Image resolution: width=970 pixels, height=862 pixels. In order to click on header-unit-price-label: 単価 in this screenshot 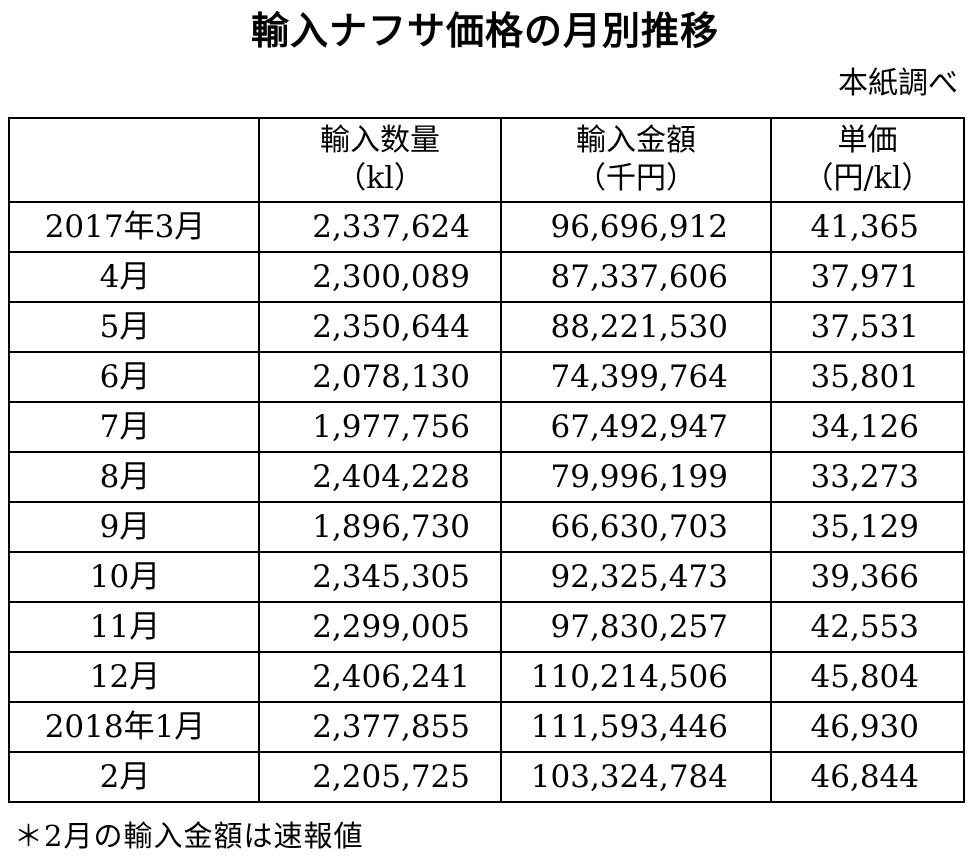, I will do `click(867, 140)`.